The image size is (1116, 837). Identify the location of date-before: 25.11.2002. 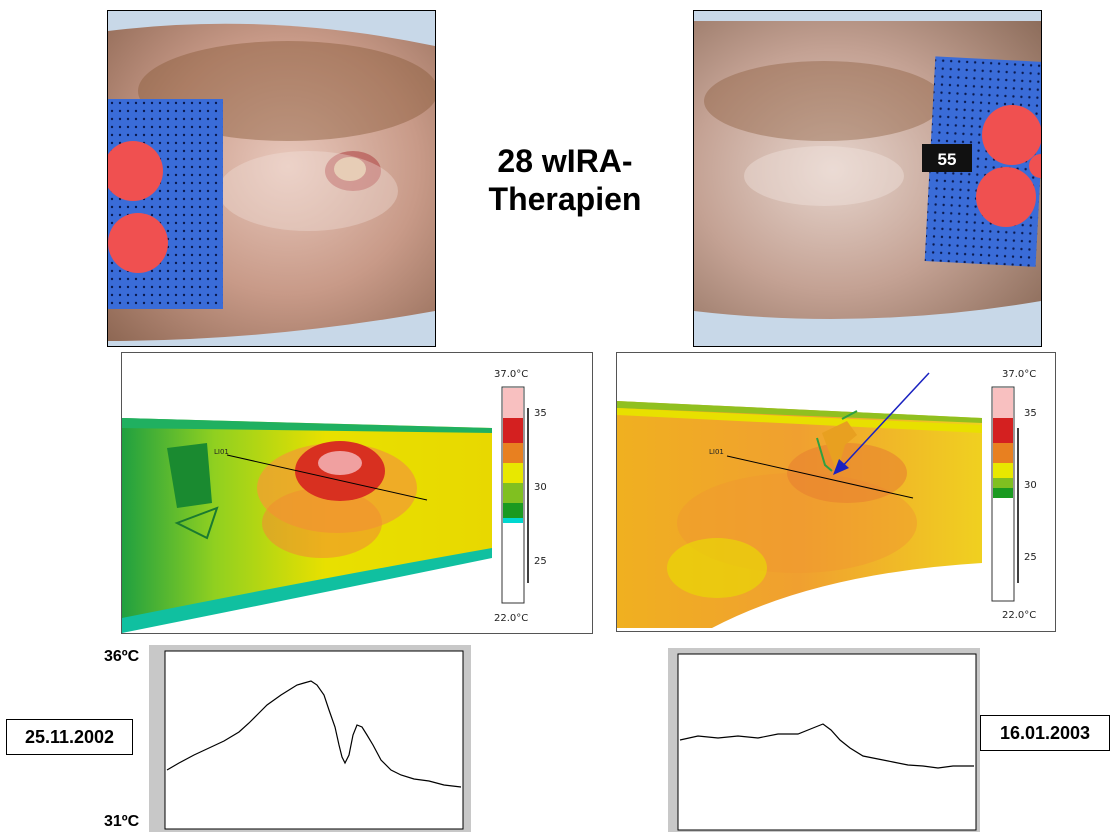
(69, 737).